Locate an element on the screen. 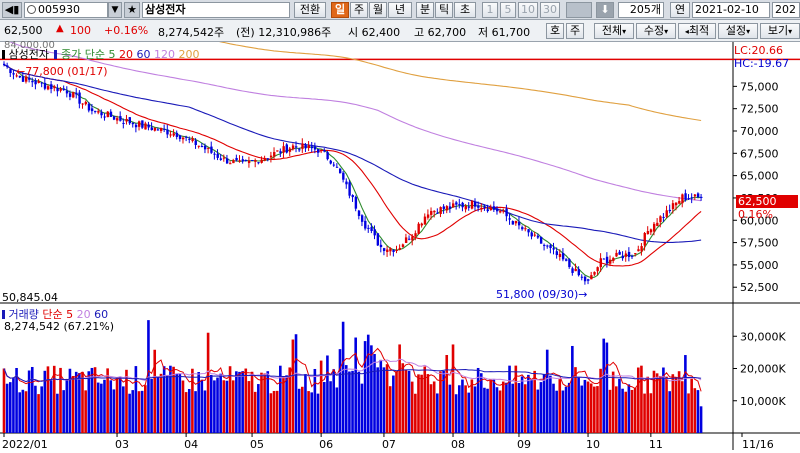  period-tick-tab: 틱 is located at coordinates (444, 10).